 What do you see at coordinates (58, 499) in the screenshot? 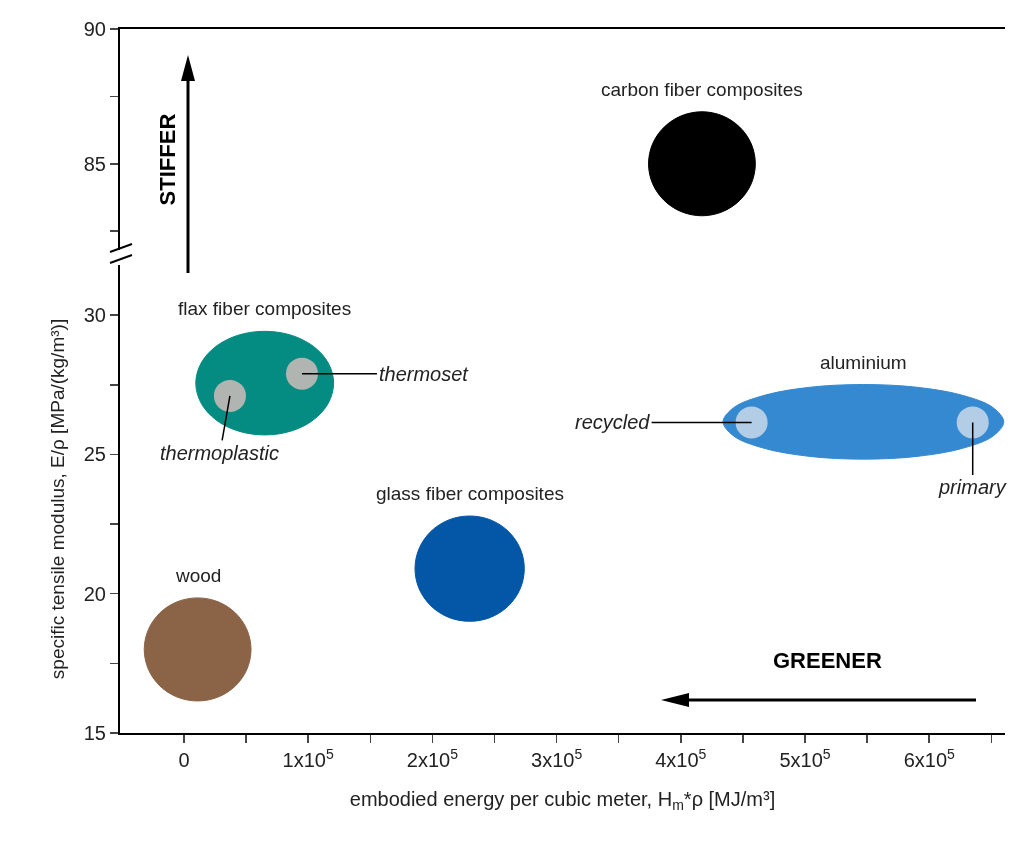
I see `y-axis-title: specific tensile modulus, E/ρ [MPa/(kg/m³)]` at bounding box center [58, 499].